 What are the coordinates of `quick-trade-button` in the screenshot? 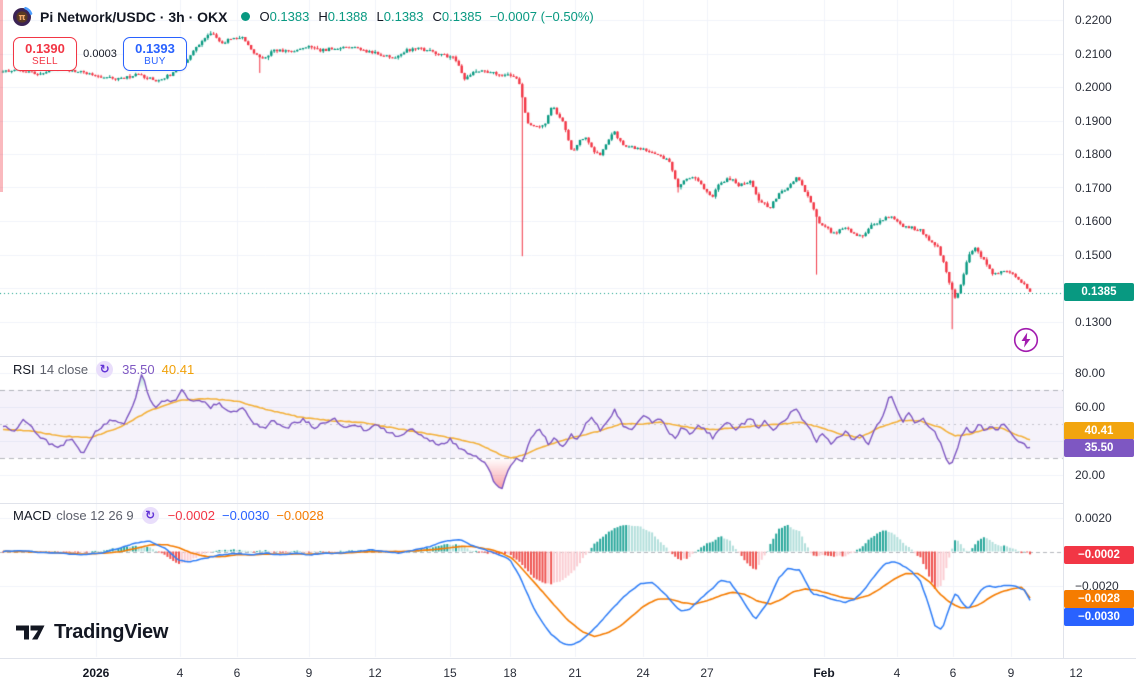 It's located at (1026, 340).